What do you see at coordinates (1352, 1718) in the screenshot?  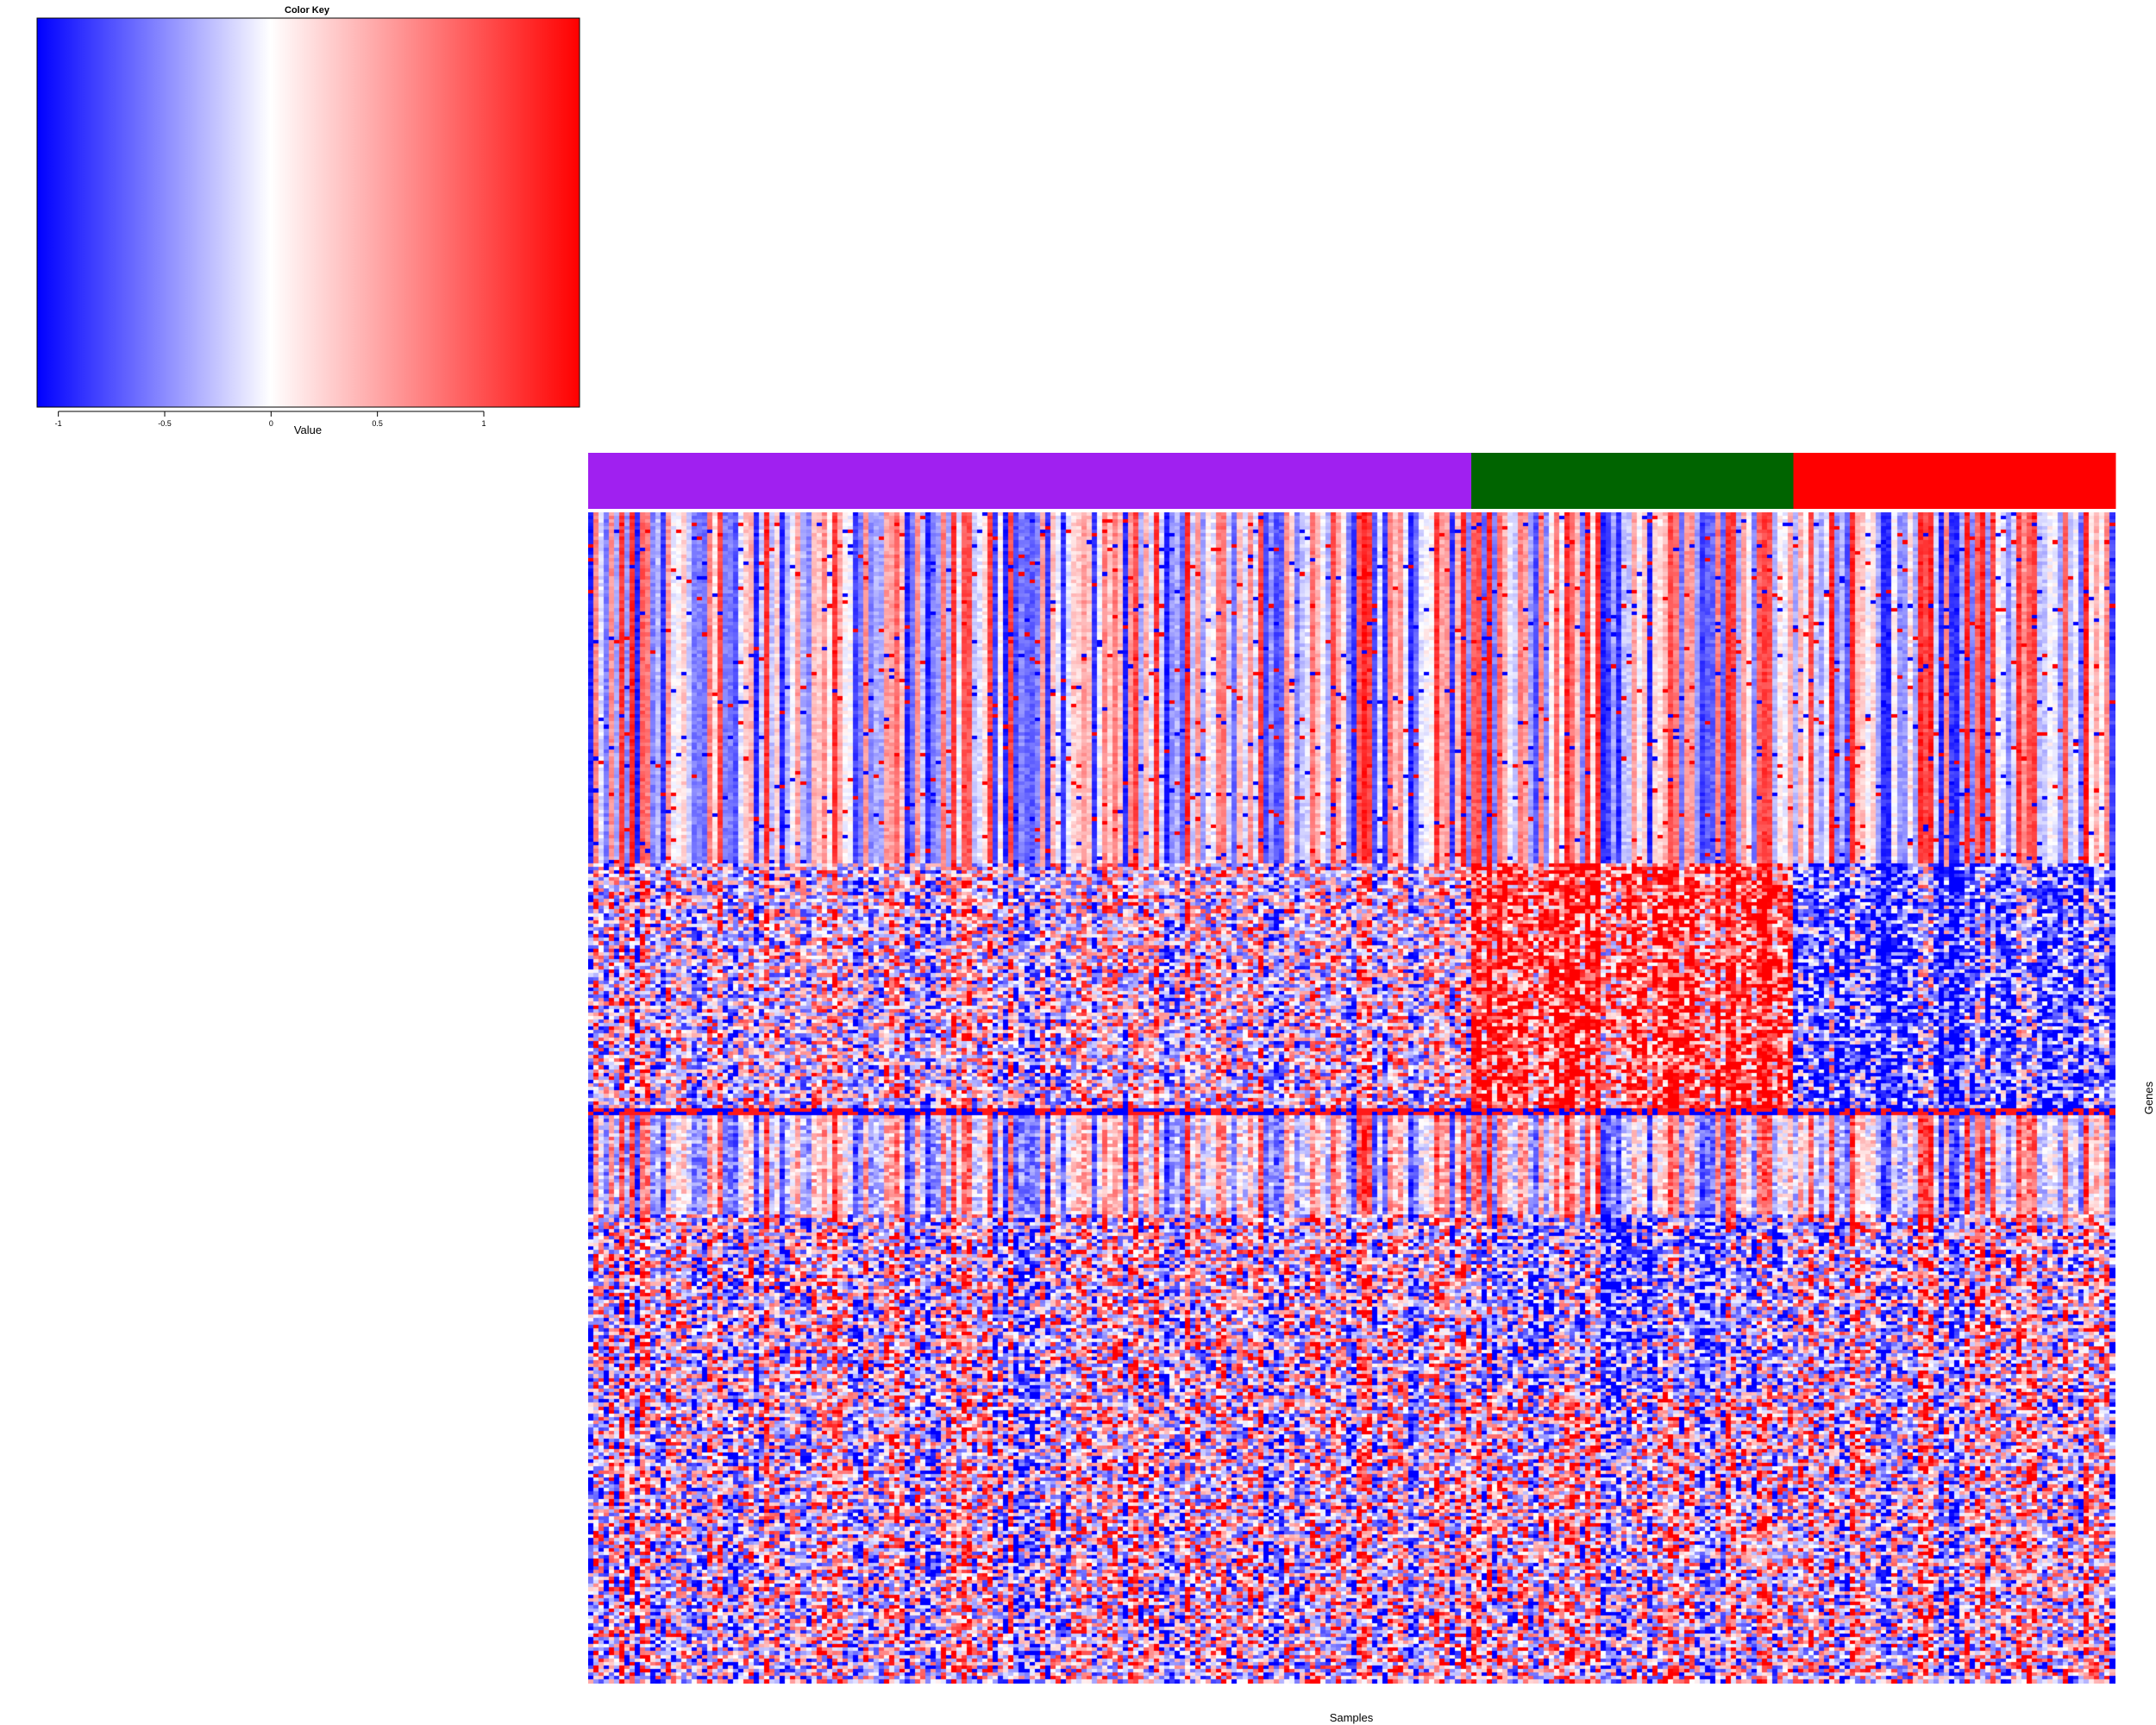 I see `x-axis-label: Samples` at bounding box center [1352, 1718].